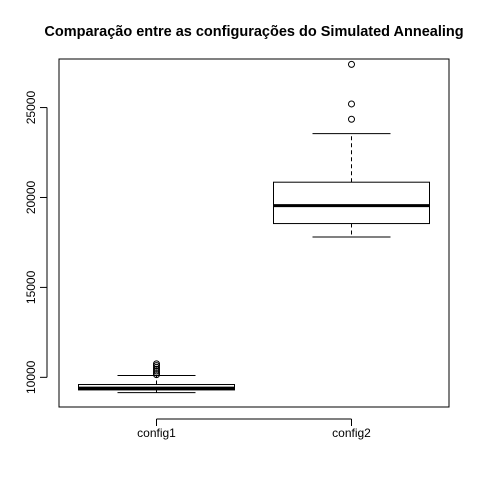 The image size is (480, 480). I want to click on y-tick-label: 15000, so click(31, 287).